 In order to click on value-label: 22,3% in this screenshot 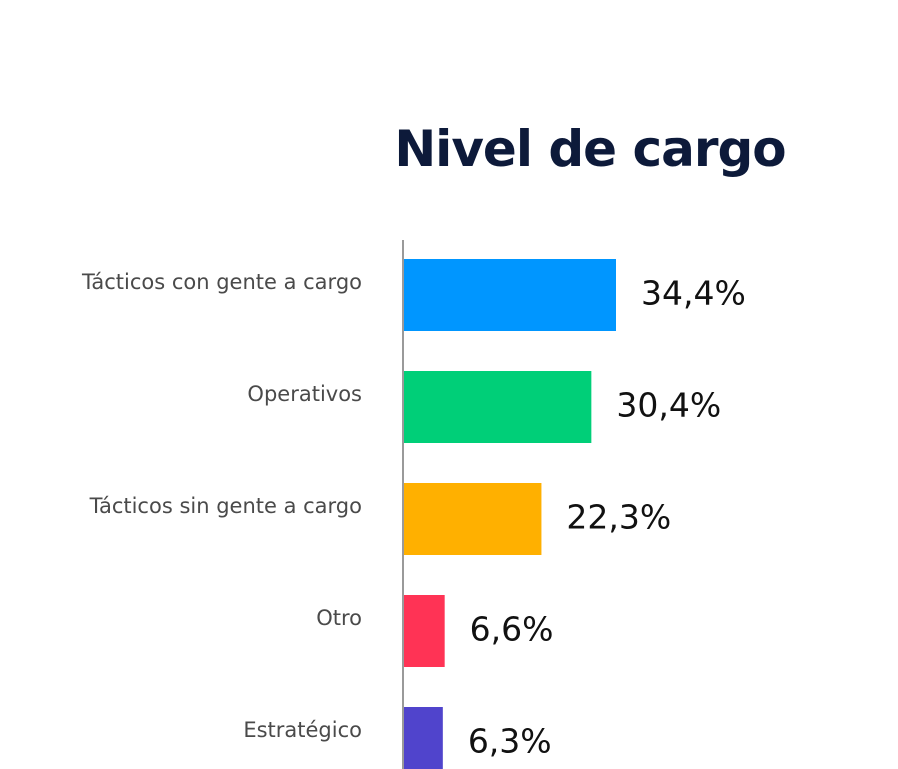, I will do `click(618, 517)`.